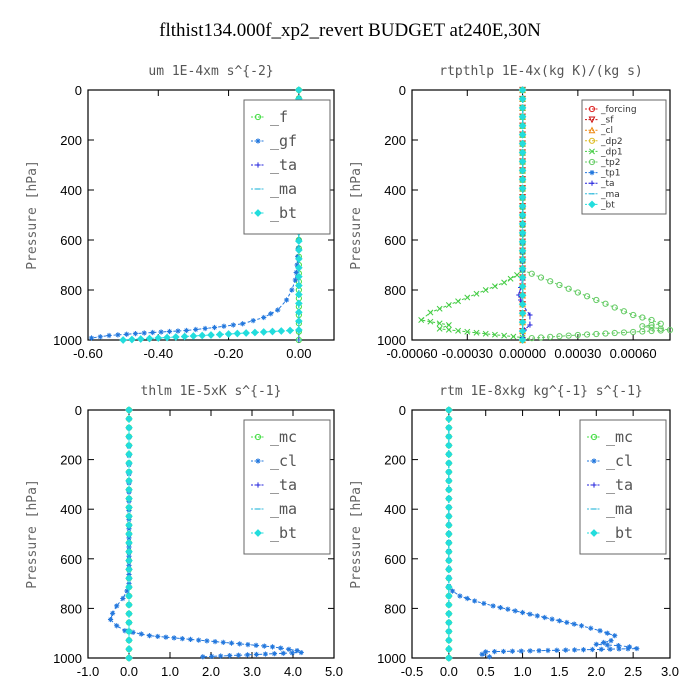 The image size is (700, 700). I want to click on x-tick-label: -0.00030, so click(467, 353).